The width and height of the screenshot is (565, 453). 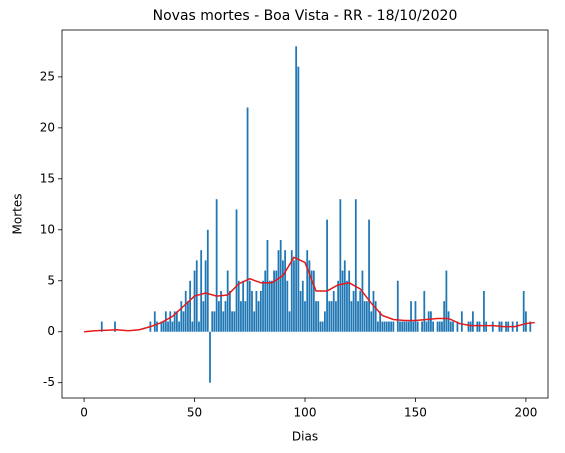 I want to click on x-axis-label: Dias, so click(x=305, y=437).